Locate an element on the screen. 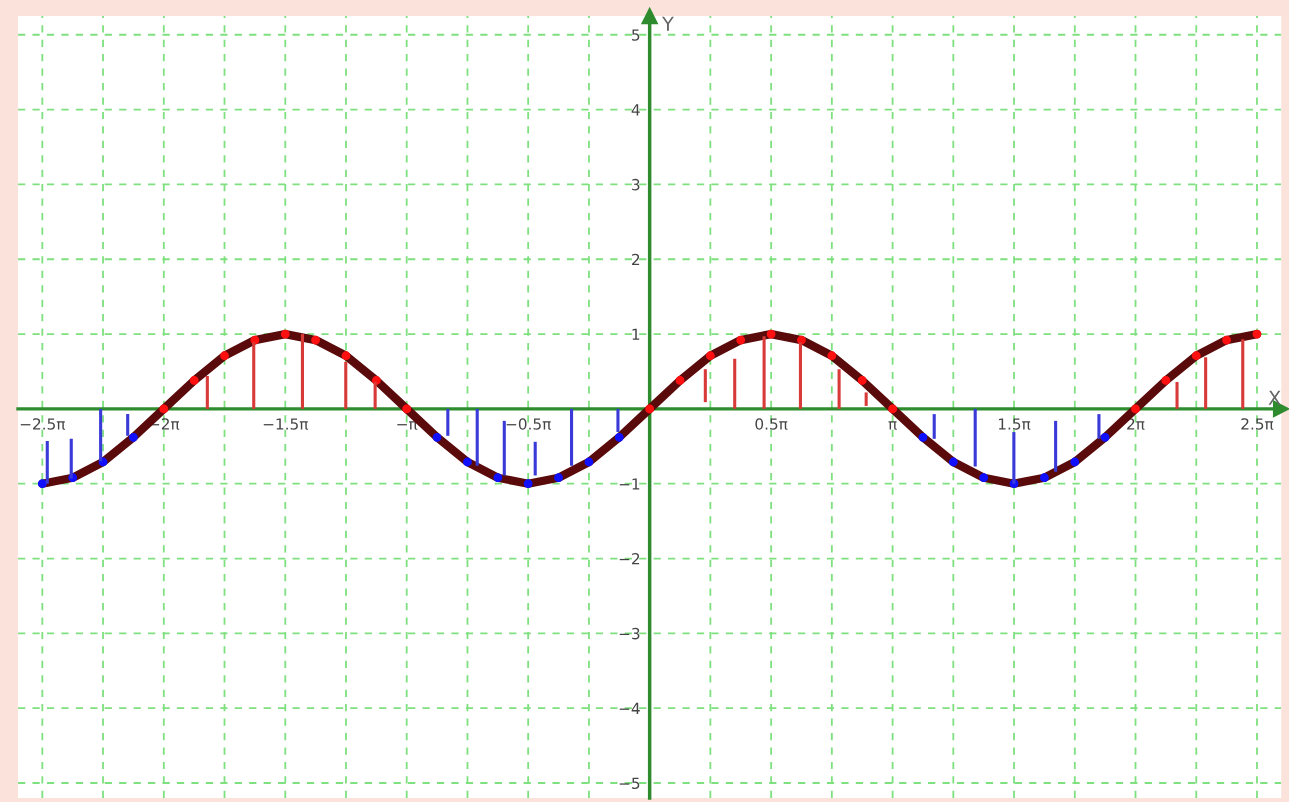 This screenshot has height=802, width=1289. y-tick-label: −5 is located at coordinates (629, 783).